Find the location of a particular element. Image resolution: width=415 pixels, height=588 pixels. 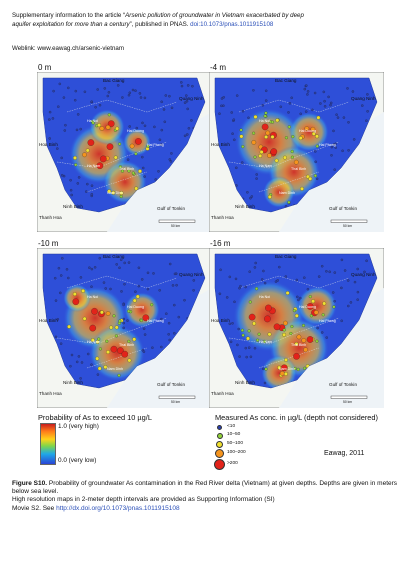

doi-link: doi:10.1073/pnas.1011915108 is located at coordinates (232, 24).